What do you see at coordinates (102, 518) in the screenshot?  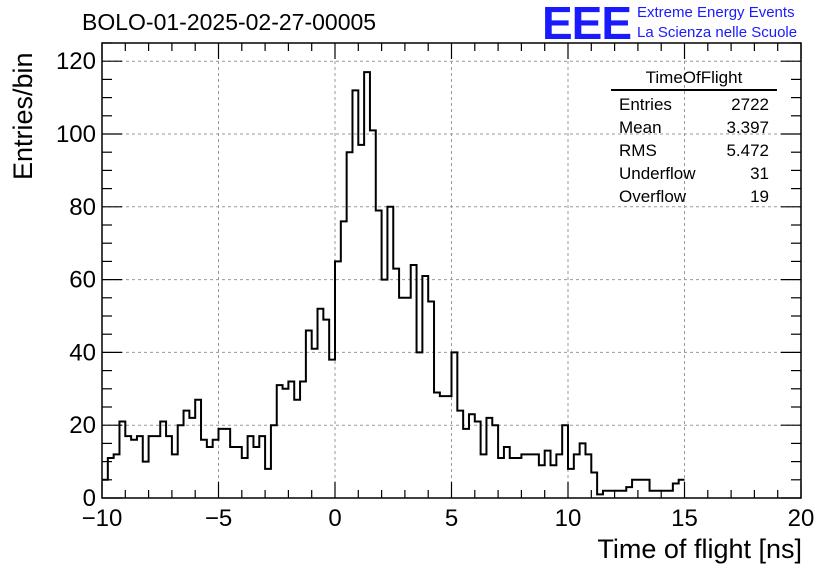 I see `x-tick-label: −10` at bounding box center [102, 518].